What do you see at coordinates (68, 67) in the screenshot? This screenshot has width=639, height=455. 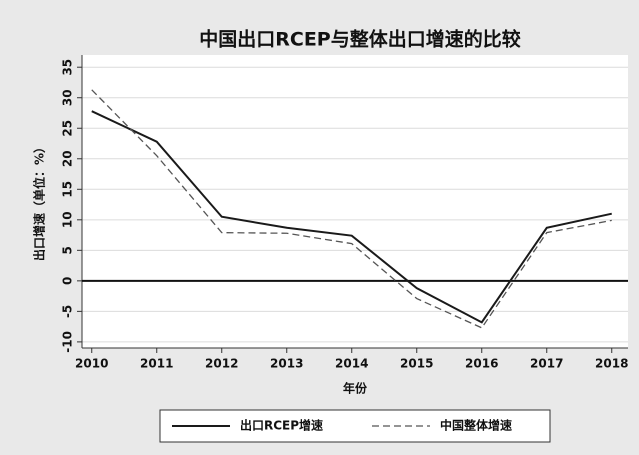 I see `y-tick-label: 35` at bounding box center [68, 67].